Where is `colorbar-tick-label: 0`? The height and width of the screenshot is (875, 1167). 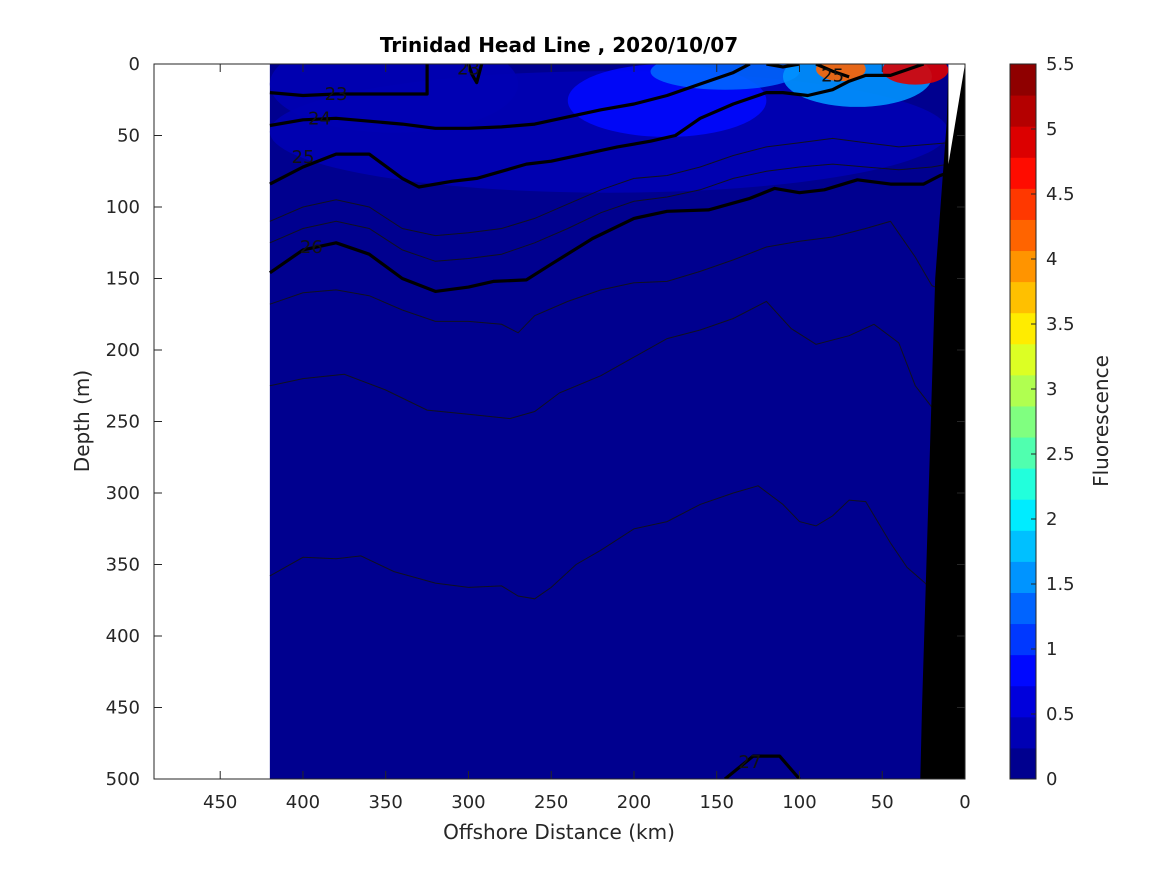
colorbar-tick-label: 0 is located at coordinates (1051, 779).